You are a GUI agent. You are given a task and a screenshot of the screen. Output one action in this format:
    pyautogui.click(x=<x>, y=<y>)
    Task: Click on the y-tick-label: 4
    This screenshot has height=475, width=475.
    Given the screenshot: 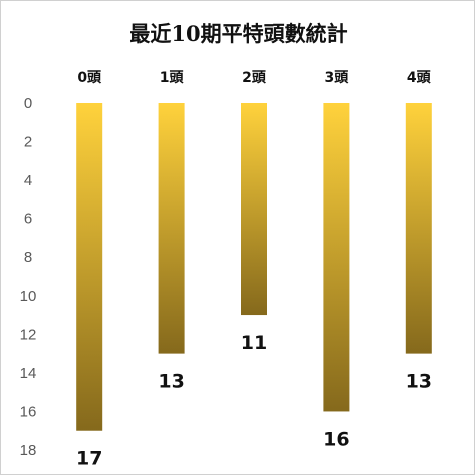 What is the action you would take?
    pyautogui.click(x=28, y=180)
    